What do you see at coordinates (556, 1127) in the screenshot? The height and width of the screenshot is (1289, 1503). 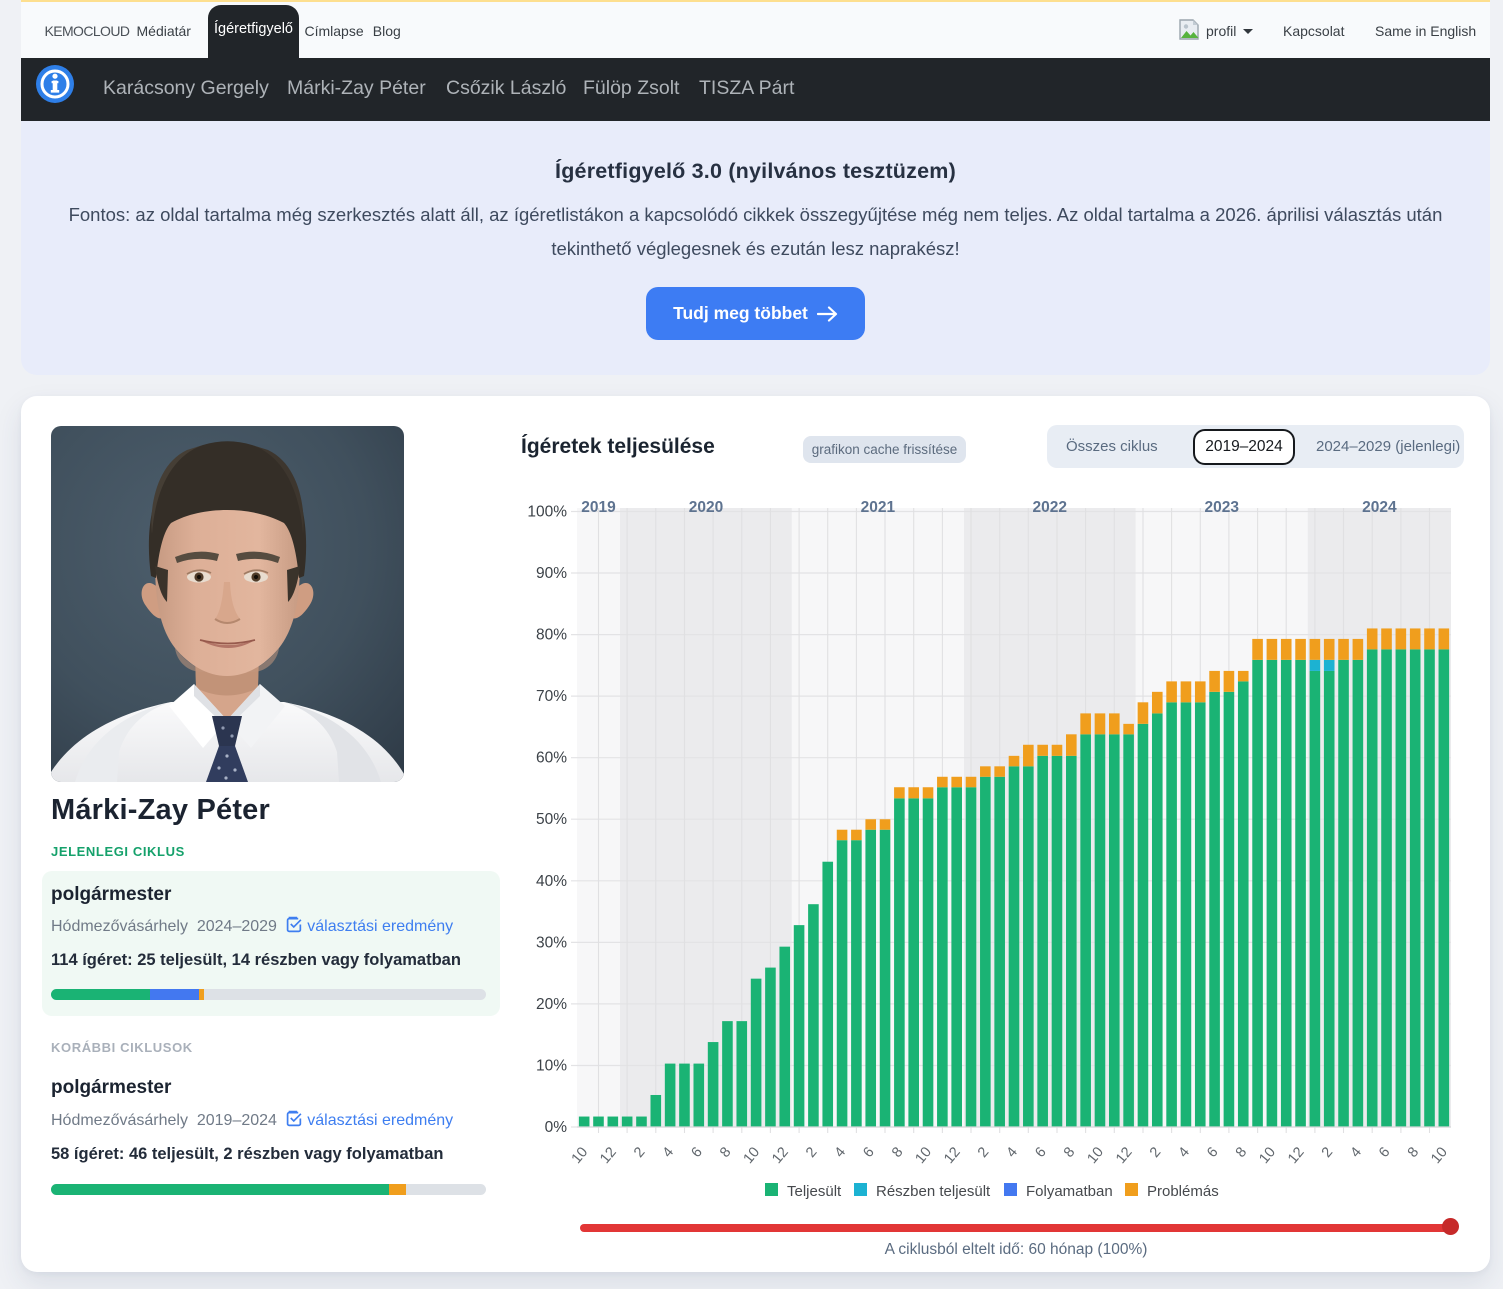 I see `svg-text: 0%` at bounding box center [556, 1127].